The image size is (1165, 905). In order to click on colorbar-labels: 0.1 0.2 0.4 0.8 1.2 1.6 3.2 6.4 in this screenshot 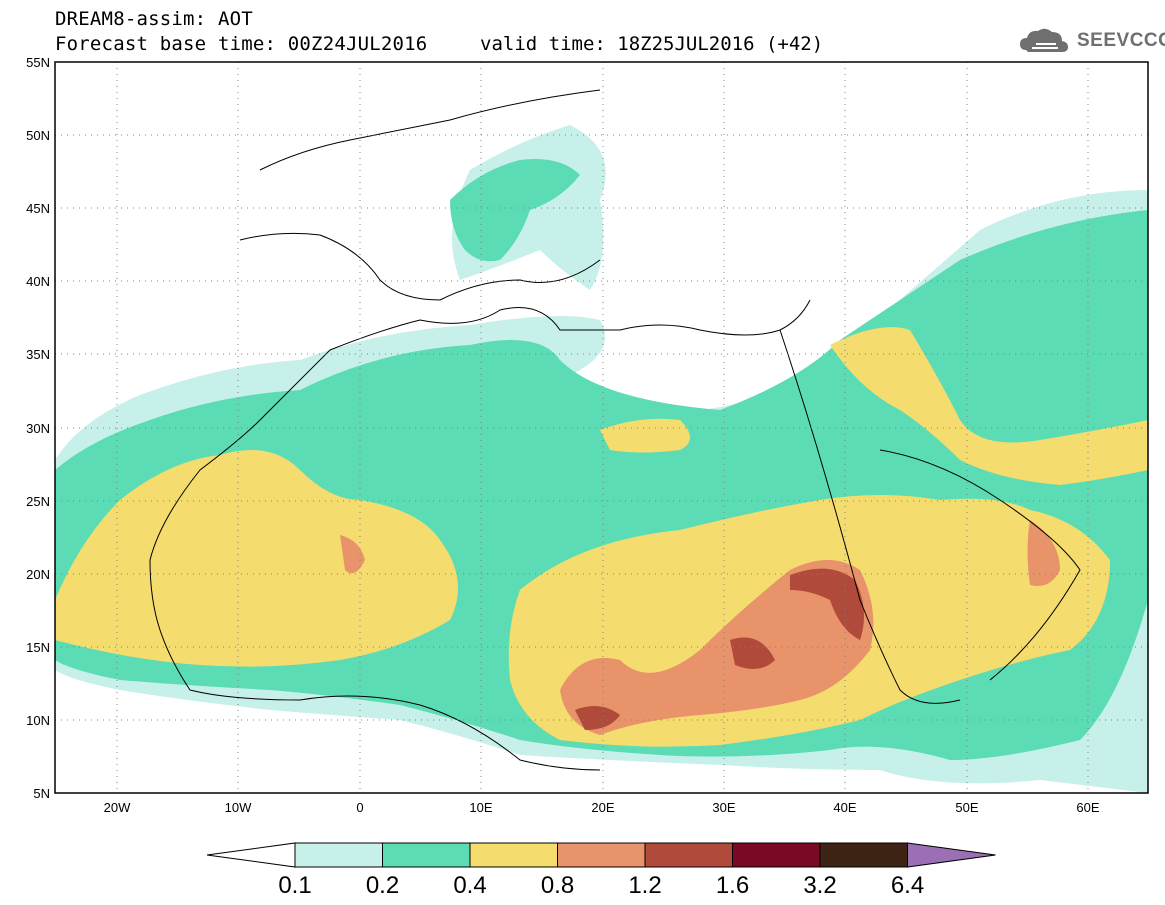, I will do `click(601, 885)`.